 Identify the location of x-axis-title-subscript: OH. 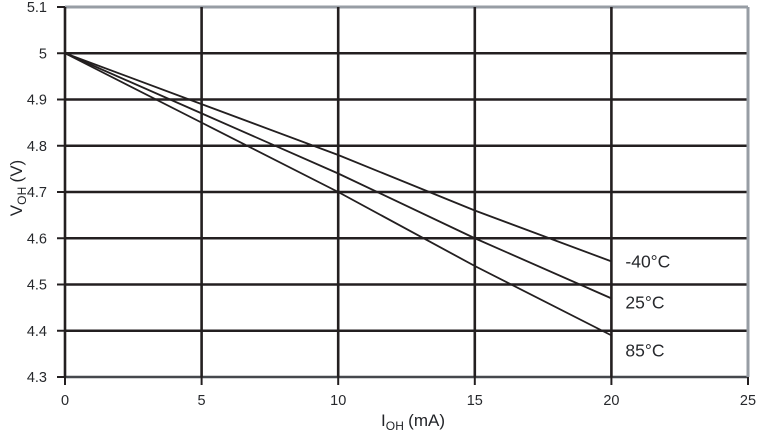
(395, 426).